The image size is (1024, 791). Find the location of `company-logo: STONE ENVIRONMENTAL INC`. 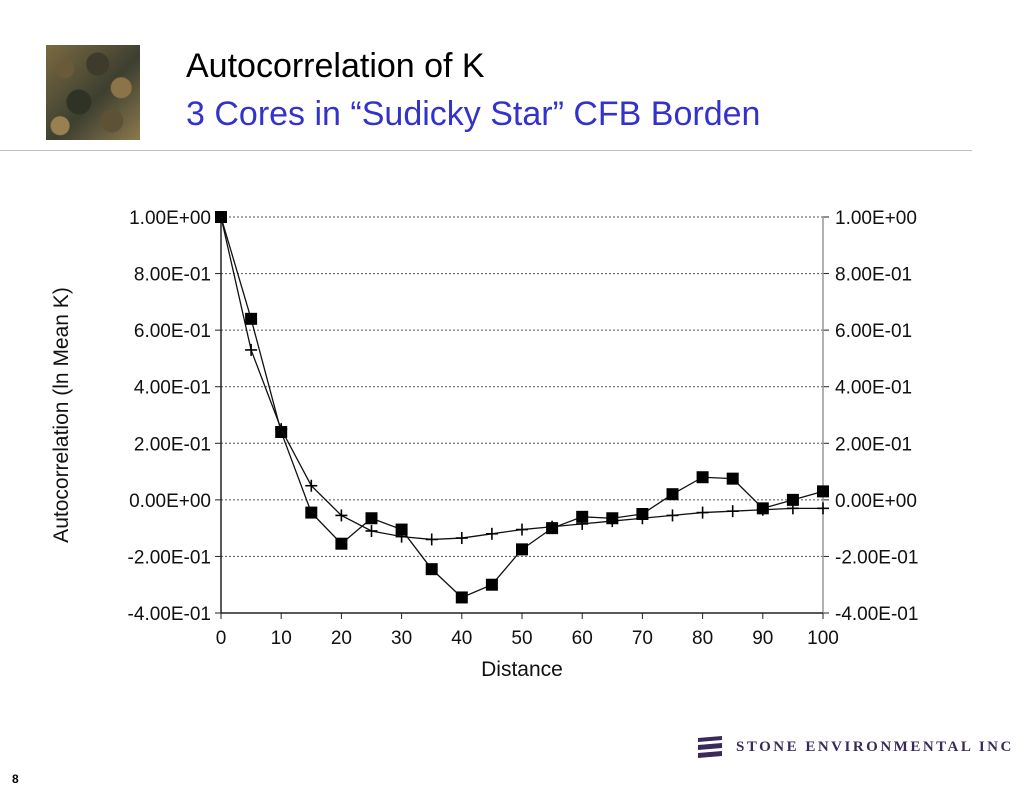

company-logo: STONE ENVIRONMENTAL INC is located at coordinates (855, 747).